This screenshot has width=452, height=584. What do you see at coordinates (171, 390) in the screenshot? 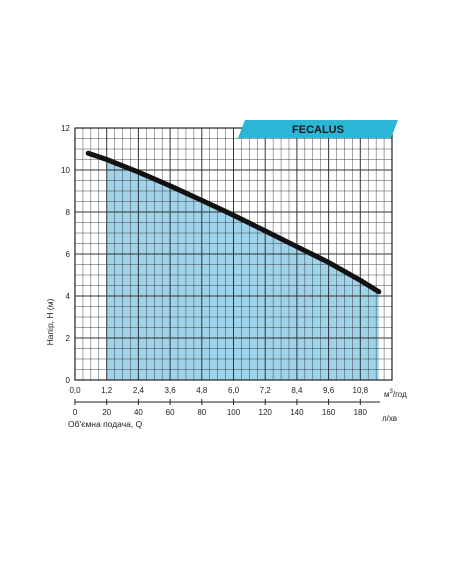
I see `x-tick-label-m3h: 3,6` at bounding box center [171, 390].